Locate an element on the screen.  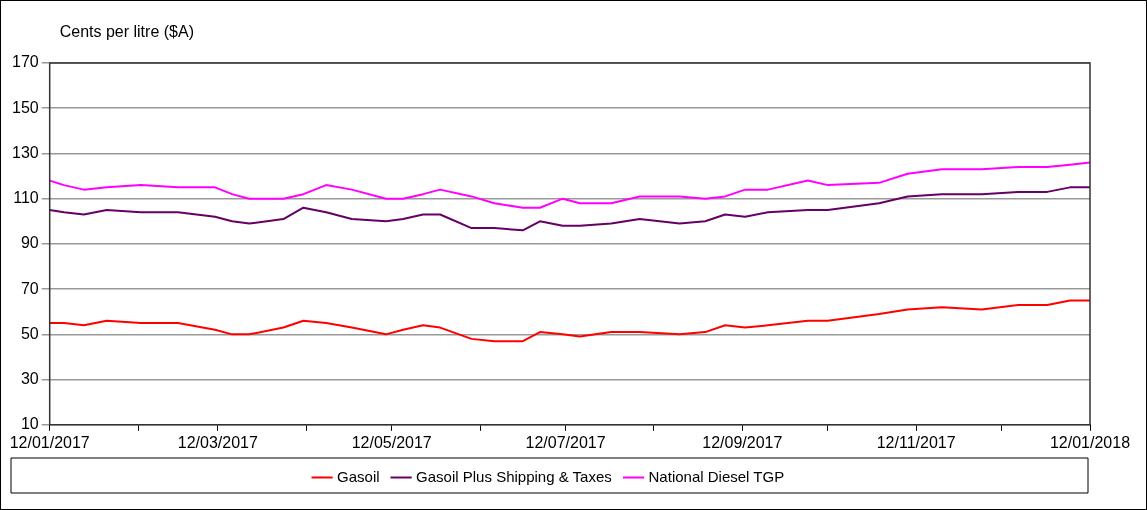
y-tick-label: 50 is located at coordinates (29, 333).